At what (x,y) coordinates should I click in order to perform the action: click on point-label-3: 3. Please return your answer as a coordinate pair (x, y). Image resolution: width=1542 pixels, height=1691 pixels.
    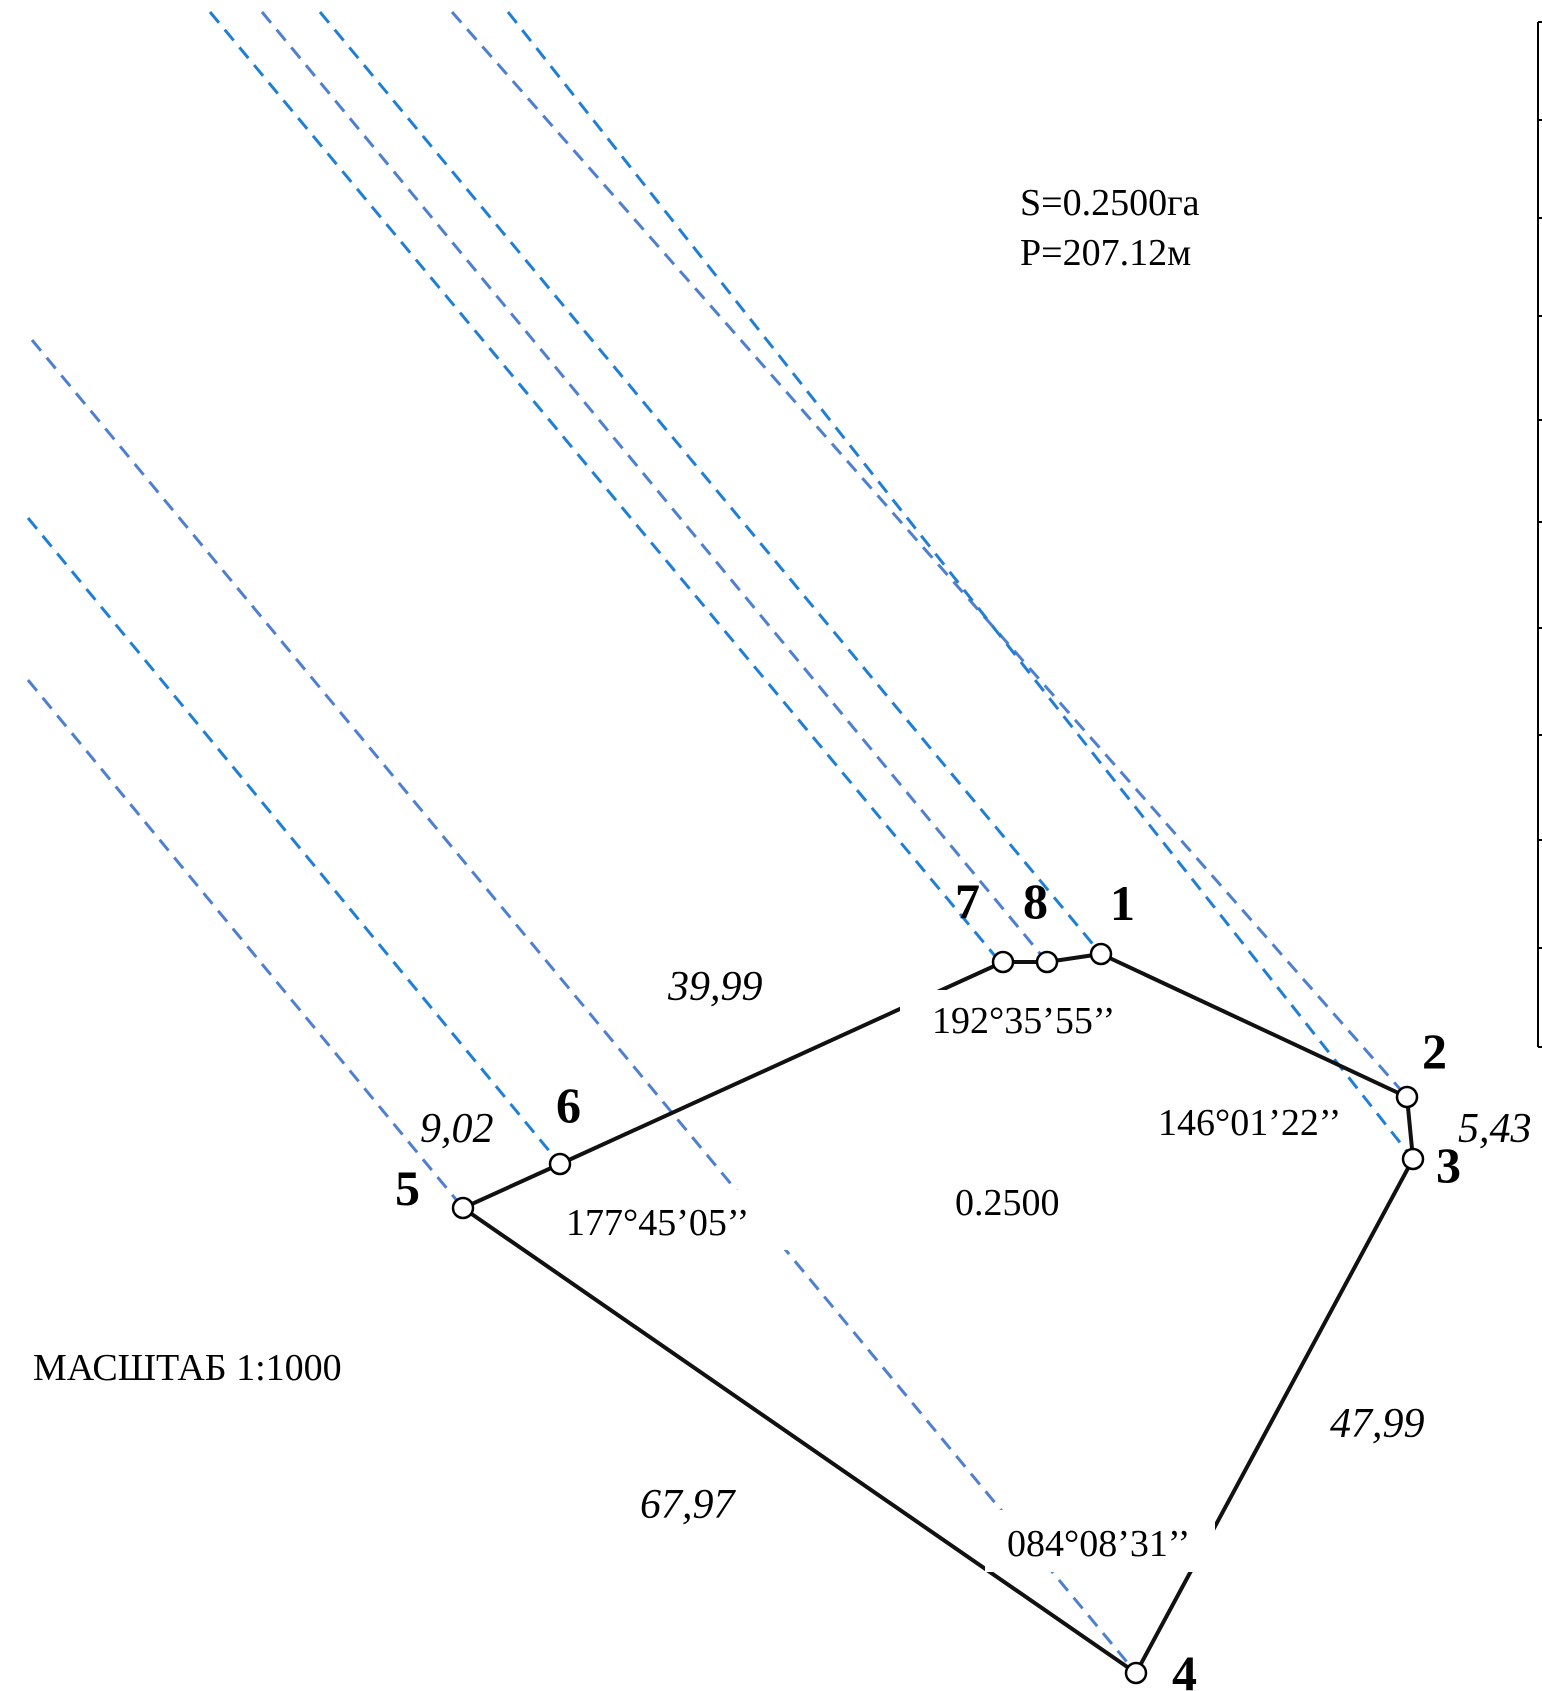
    Looking at the image, I should click on (1448, 1165).